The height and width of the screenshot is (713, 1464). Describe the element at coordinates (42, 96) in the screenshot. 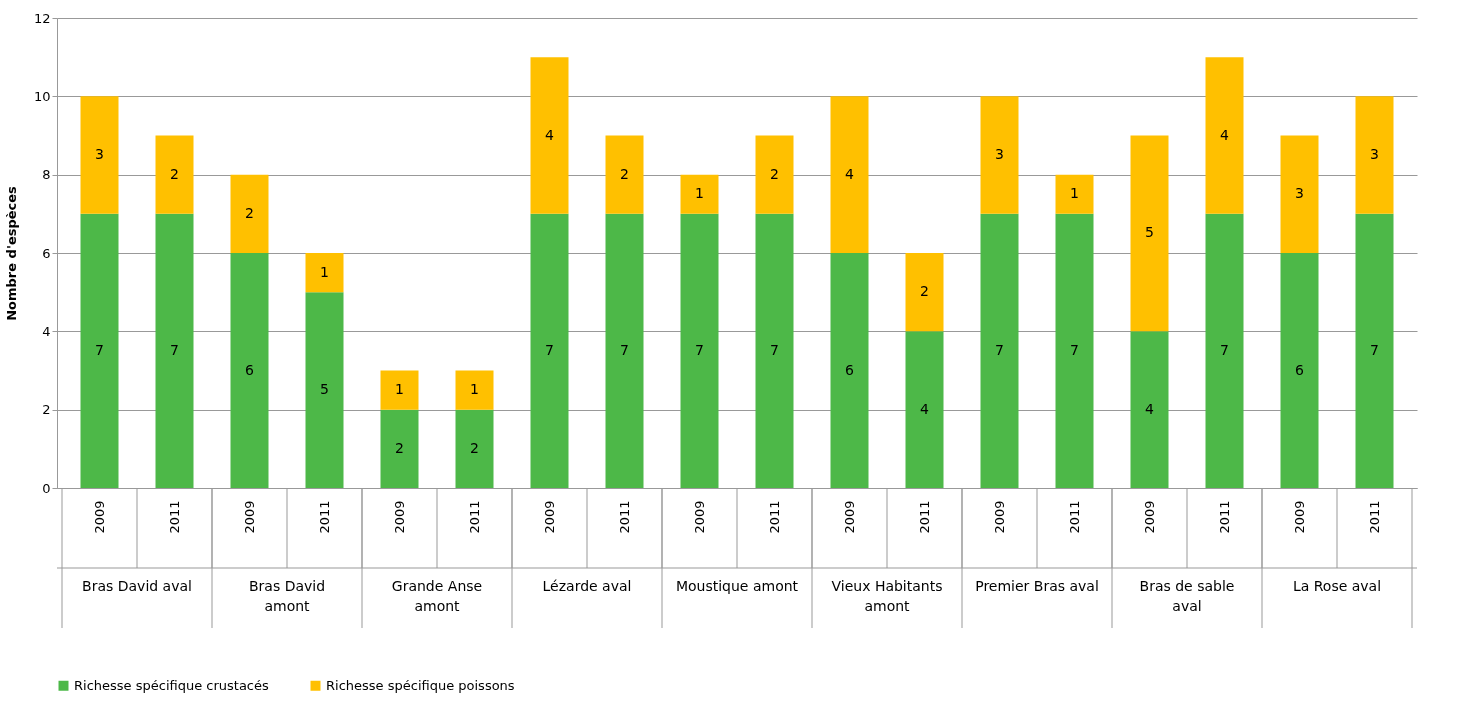

I see `y-tick-label: 10` at that location.